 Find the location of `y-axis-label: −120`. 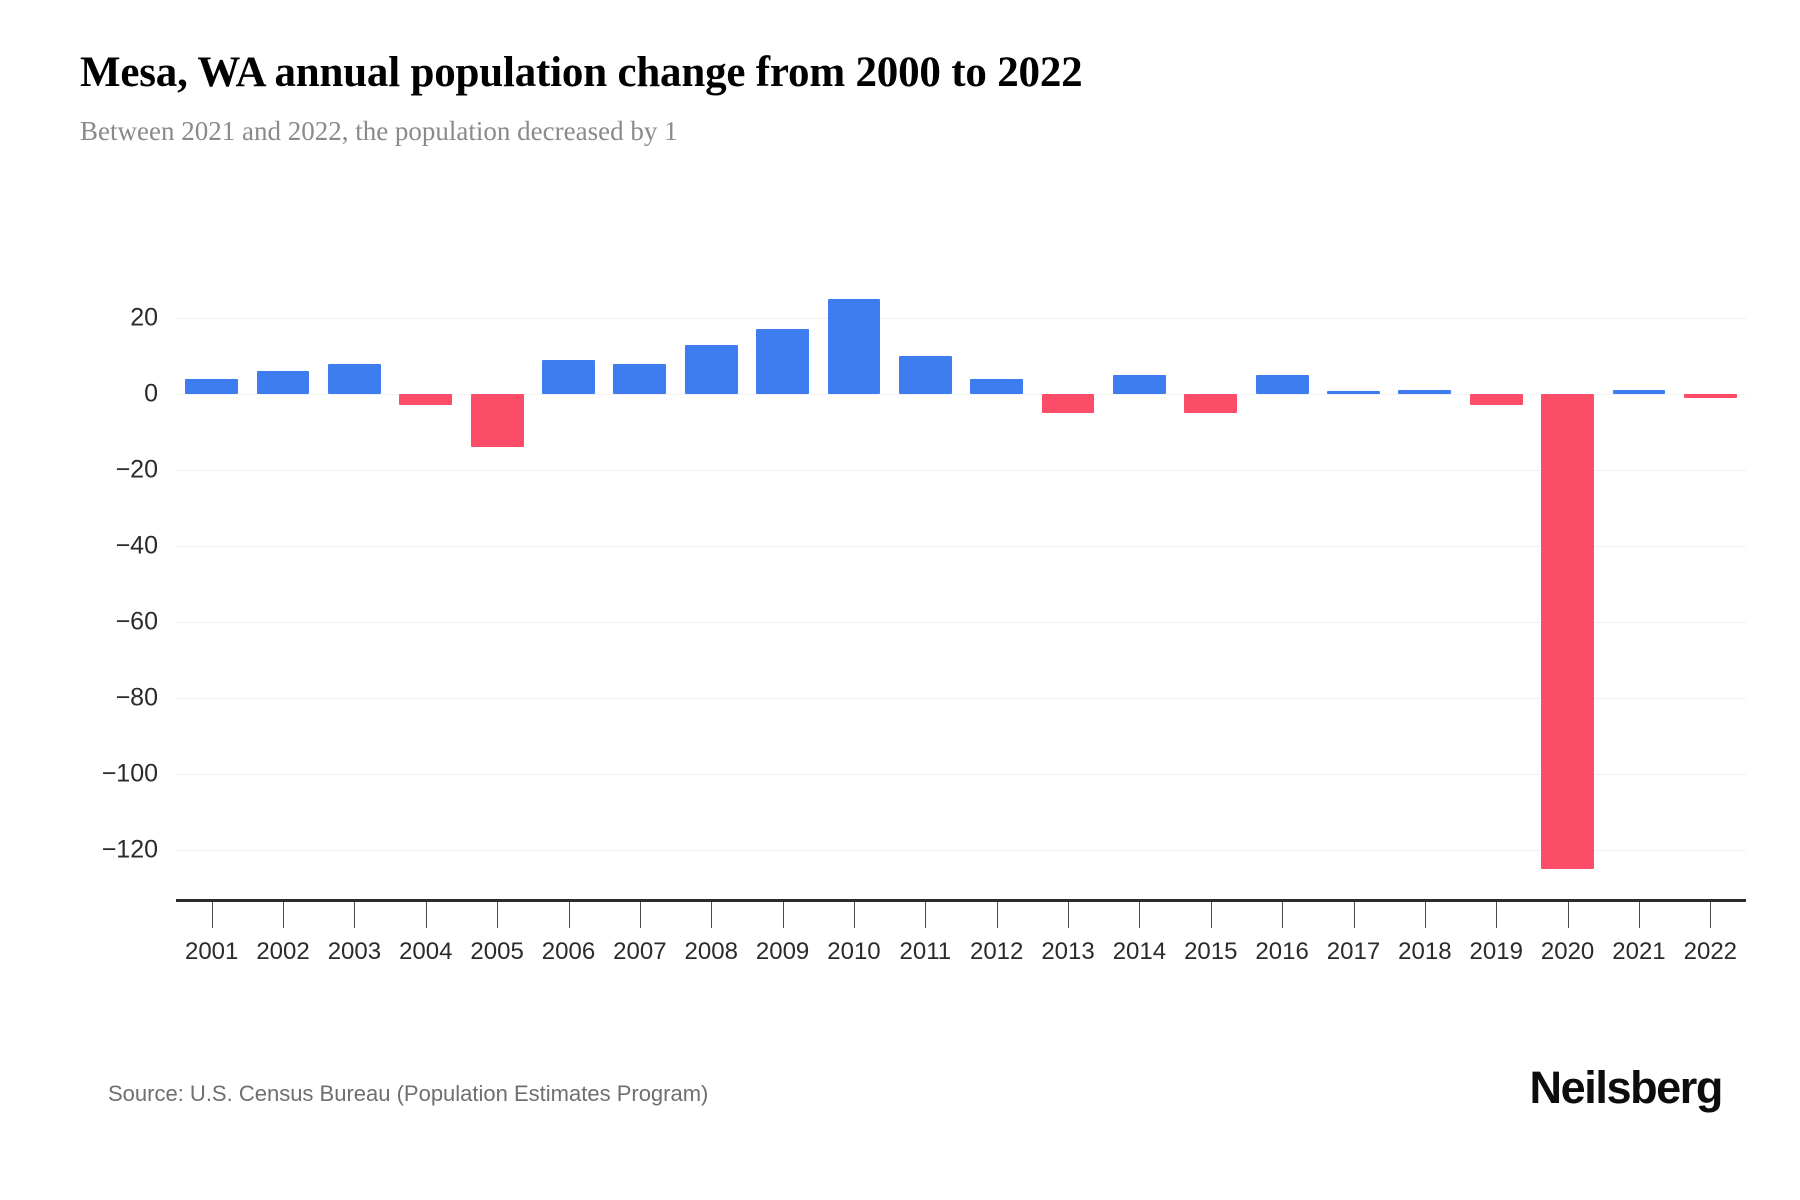

y-axis-label: −120 is located at coordinates (129, 849).